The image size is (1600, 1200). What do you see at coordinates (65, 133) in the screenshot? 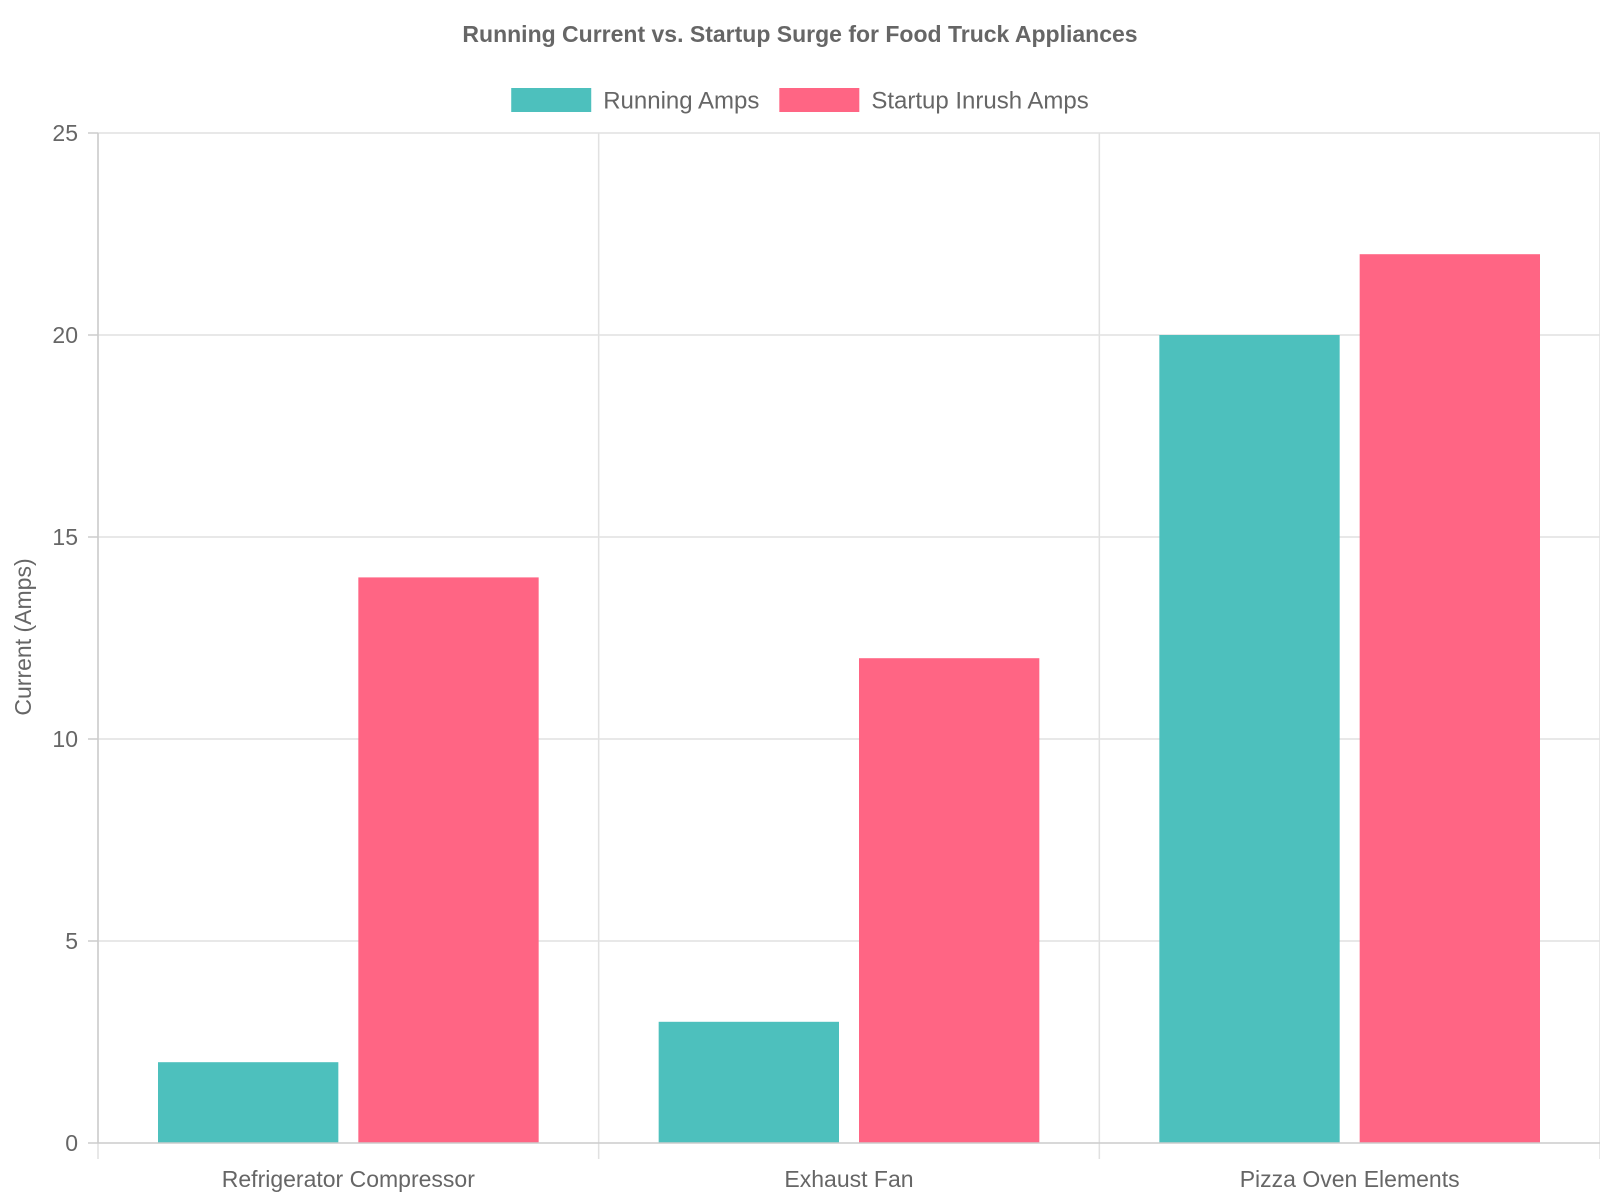
I see `y-tick-label: 25` at bounding box center [65, 133].